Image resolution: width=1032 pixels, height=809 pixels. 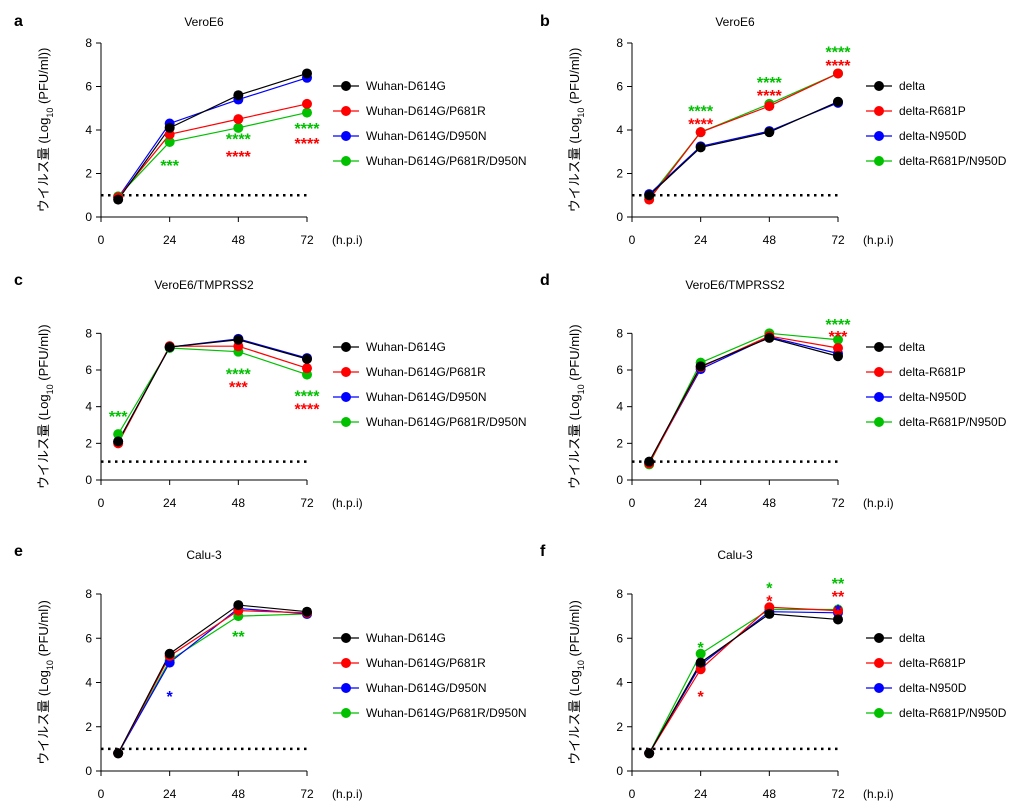 I want to click on y-tick-label: 2, so click(x=619, y=727).